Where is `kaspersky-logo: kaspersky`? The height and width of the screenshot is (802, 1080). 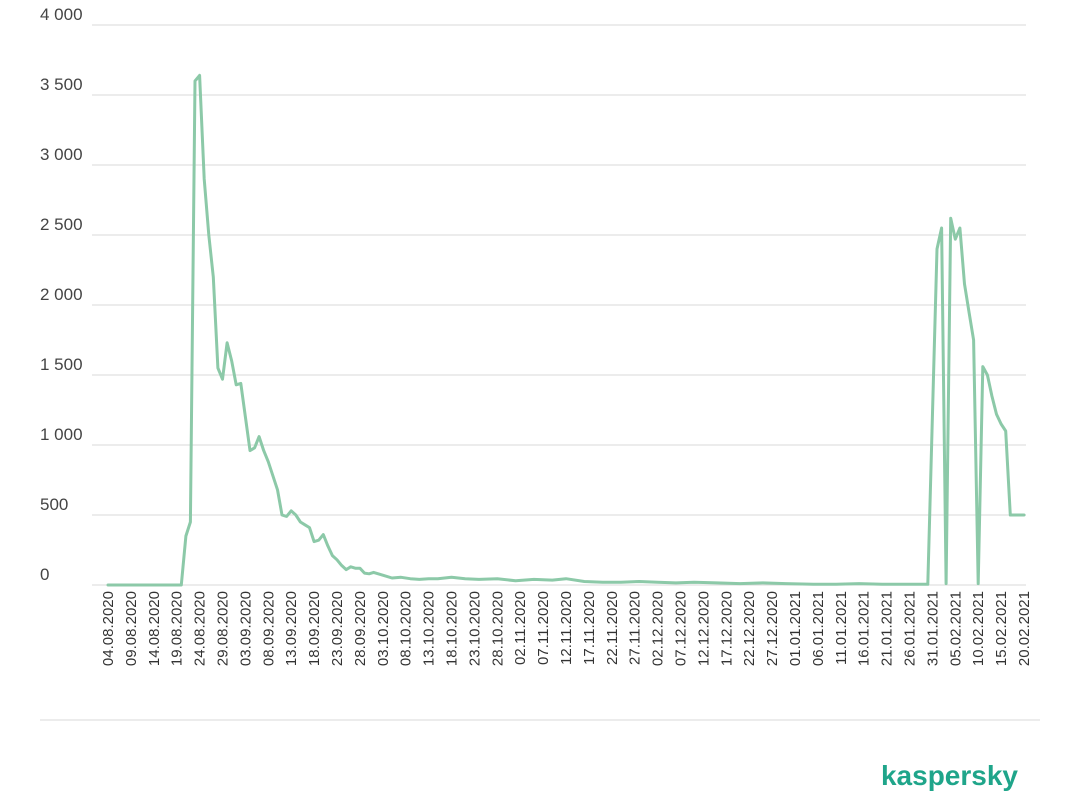 kaspersky-logo: kaspersky is located at coordinates (949, 775).